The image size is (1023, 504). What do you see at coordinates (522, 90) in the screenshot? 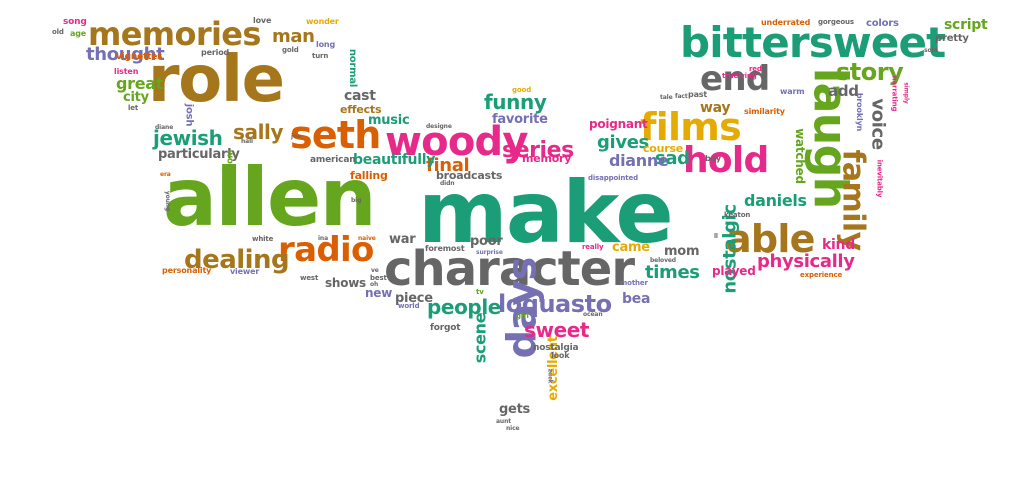
I see `word-good: good` at bounding box center [522, 90].